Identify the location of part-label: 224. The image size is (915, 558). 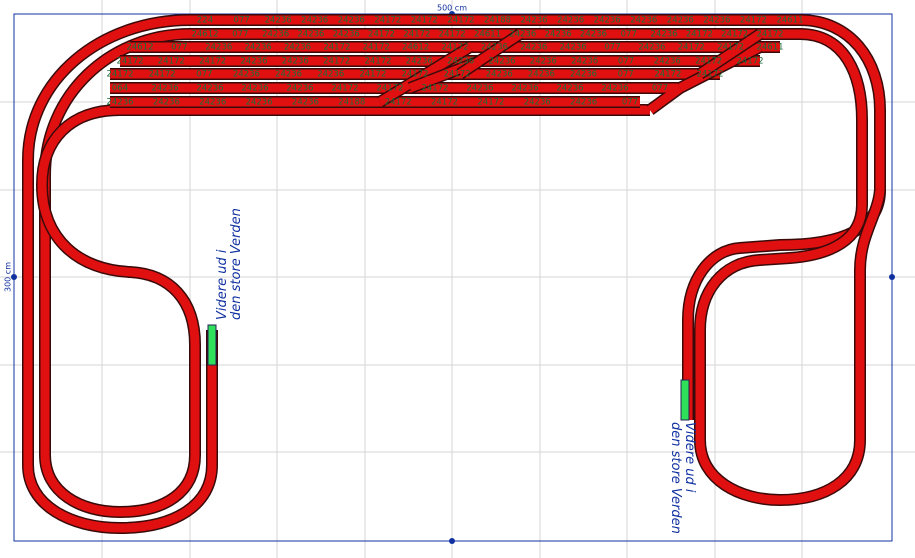
(205, 21).